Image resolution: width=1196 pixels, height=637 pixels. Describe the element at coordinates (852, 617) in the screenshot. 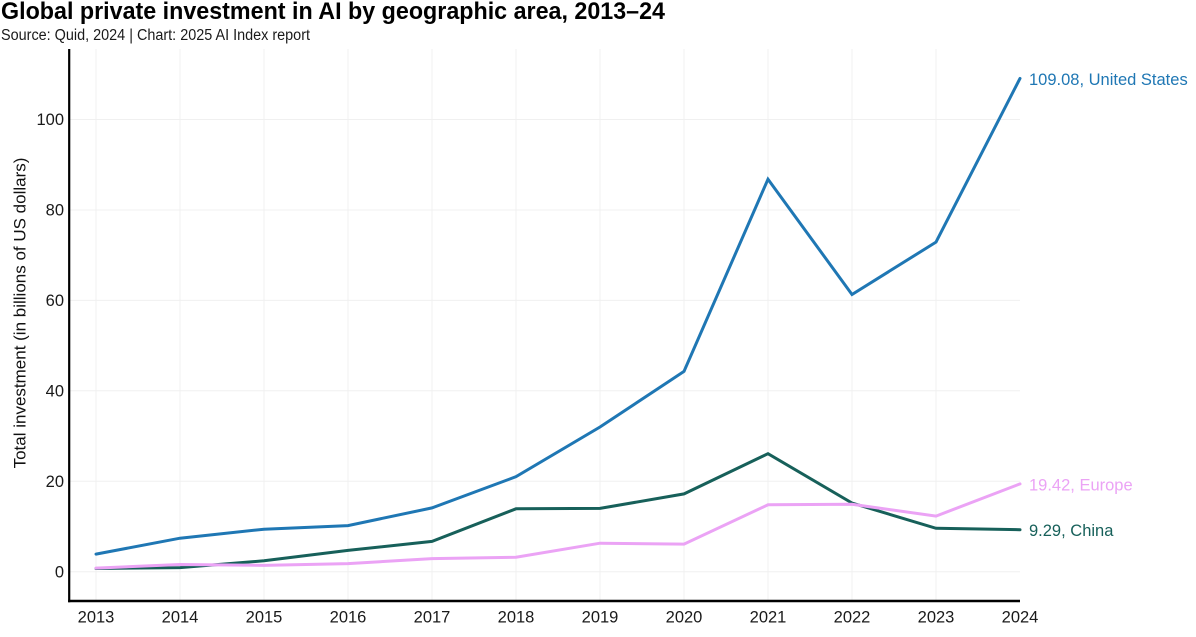

I see `svg-text: 2022` at that location.